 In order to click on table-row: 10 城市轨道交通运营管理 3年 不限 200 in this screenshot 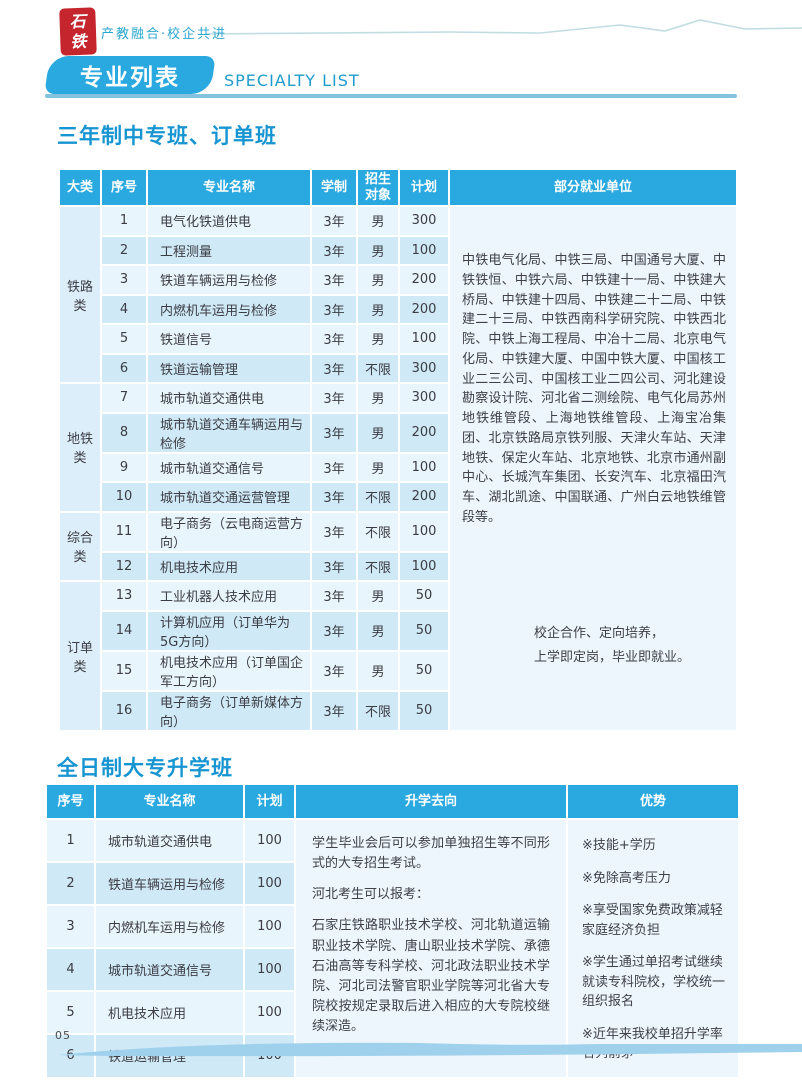, I will do `click(398, 497)`.